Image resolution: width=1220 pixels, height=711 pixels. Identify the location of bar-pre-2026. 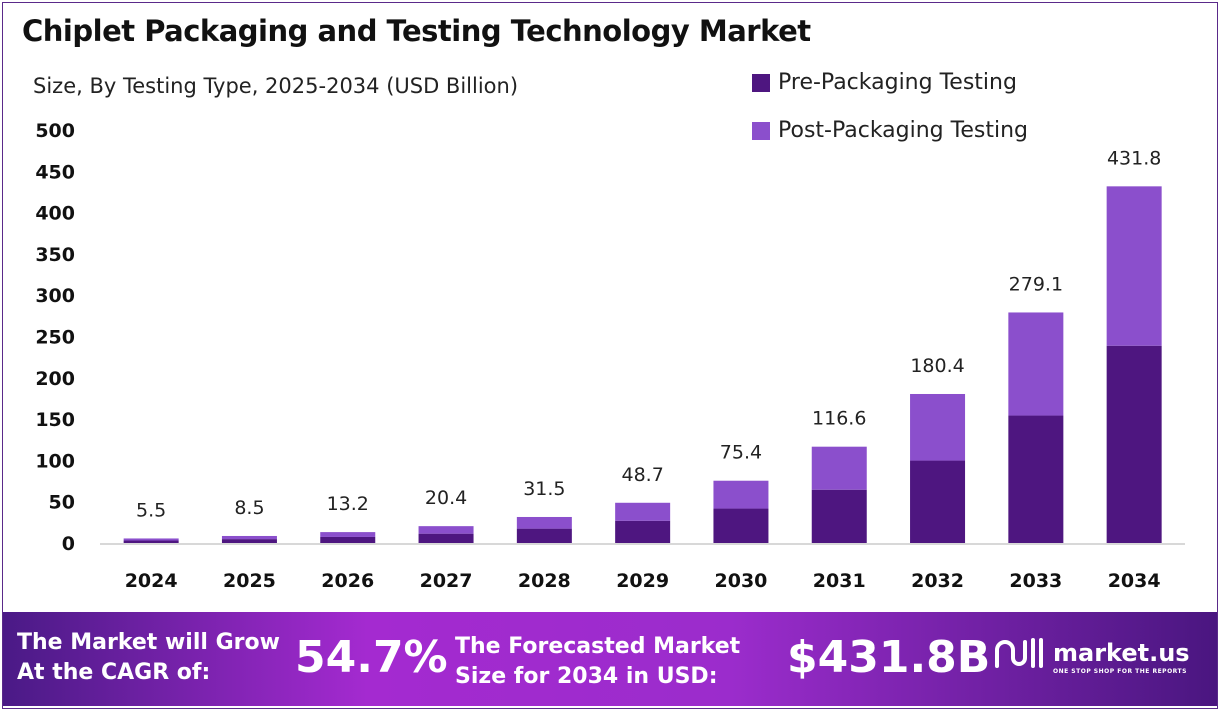
(348, 539).